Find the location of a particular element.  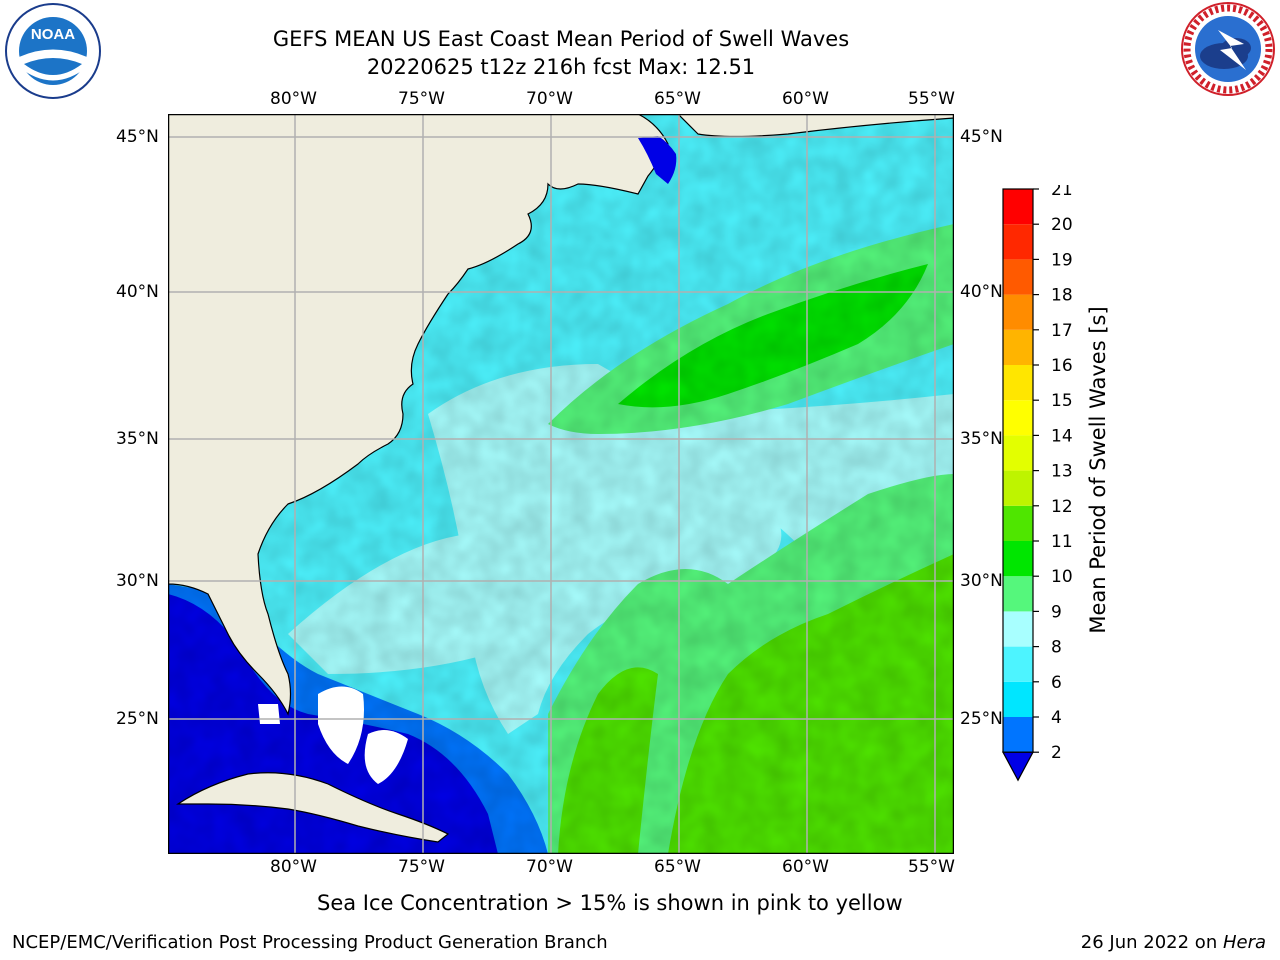

cuba-land is located at coordinates (313, 807).